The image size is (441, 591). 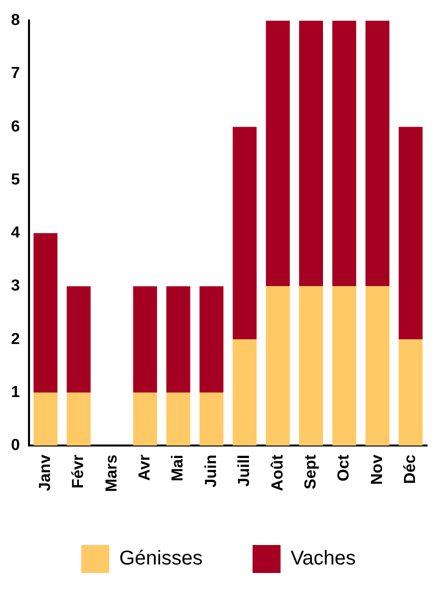 I want to click on y-tick-label: 1, so click(x=15, y=392).